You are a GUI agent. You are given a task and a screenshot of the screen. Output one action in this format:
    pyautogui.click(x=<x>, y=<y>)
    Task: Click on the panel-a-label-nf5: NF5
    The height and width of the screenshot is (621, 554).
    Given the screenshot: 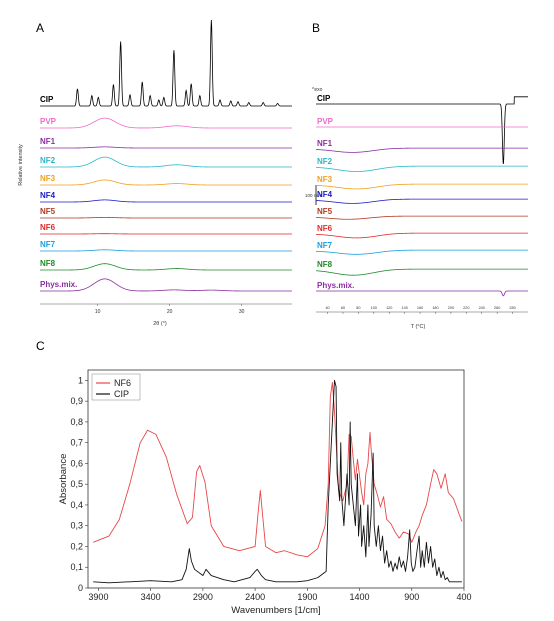 What is the action you would take?
    pyautogui.click(x=48, y=211)
    